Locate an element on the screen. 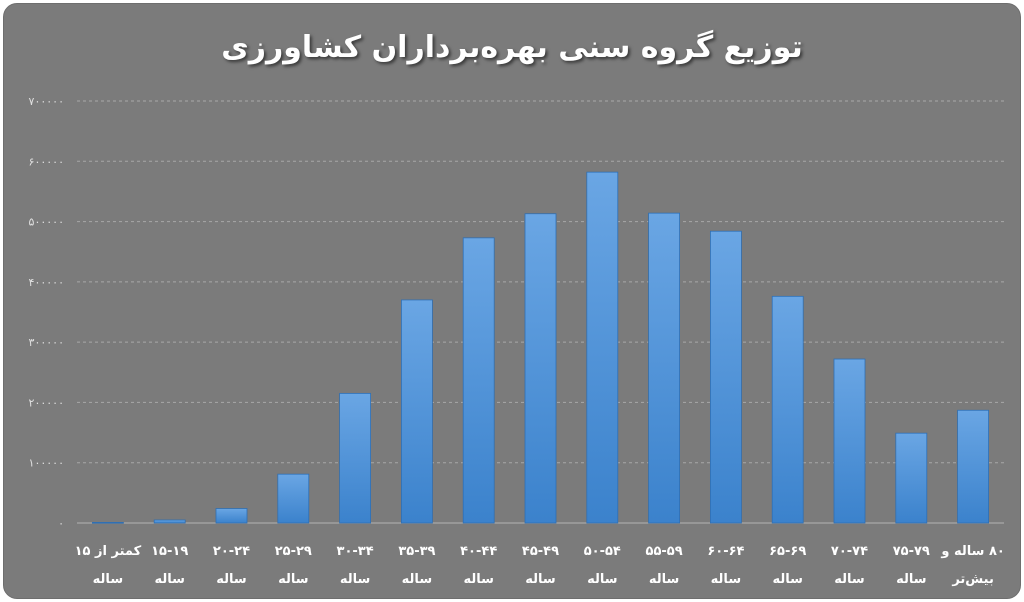 Image resolution: width=1024 pixels, height=602 pixels. chart-title: توزیع گروه سنی بهره‌برداران کشاورزی is located at coordinates (512, 47).